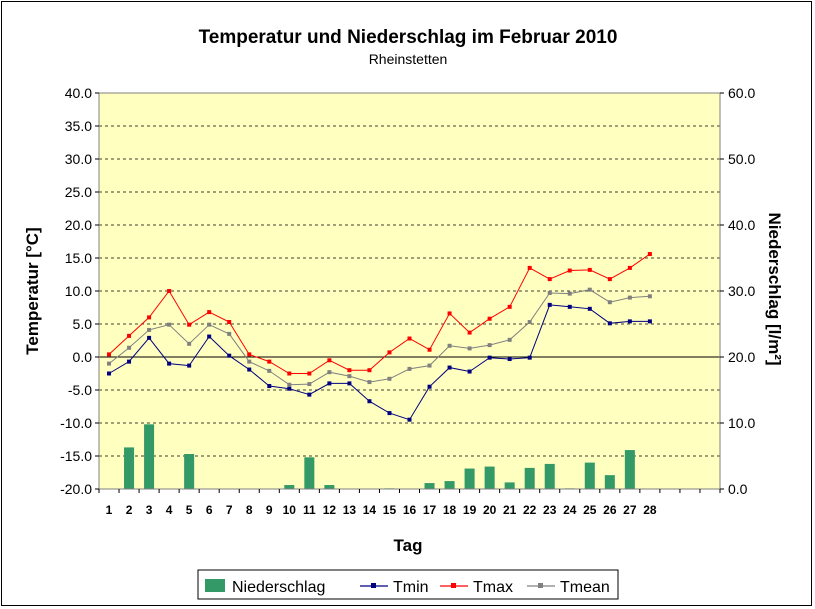 The width and height of the screenshot is (815, 609). What do you see at coordinates (32, 290) in the screenshot?
I see `y-axis-left-label: Temperatur [°C]` at bounding box center [32, 290].